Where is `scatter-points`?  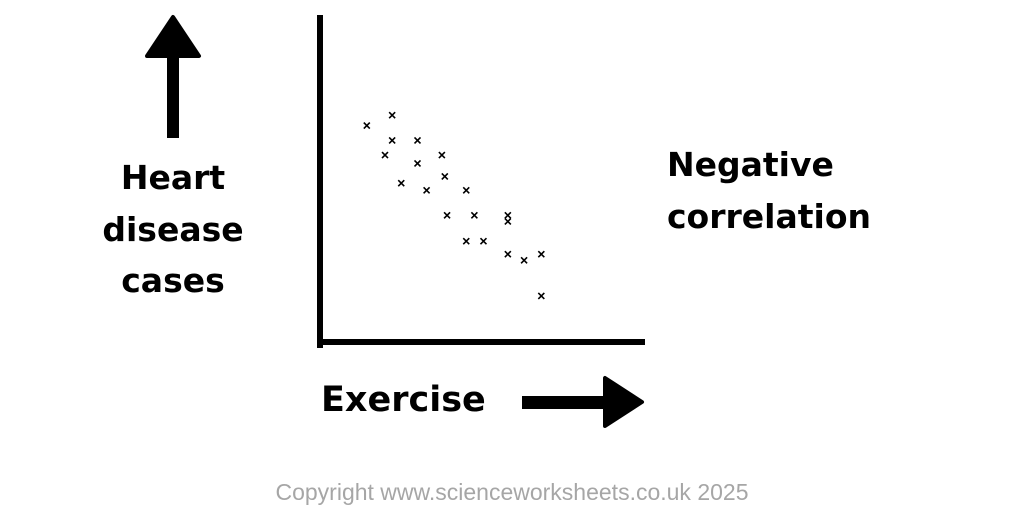 scatter-points is located at coordinates (454, 205).